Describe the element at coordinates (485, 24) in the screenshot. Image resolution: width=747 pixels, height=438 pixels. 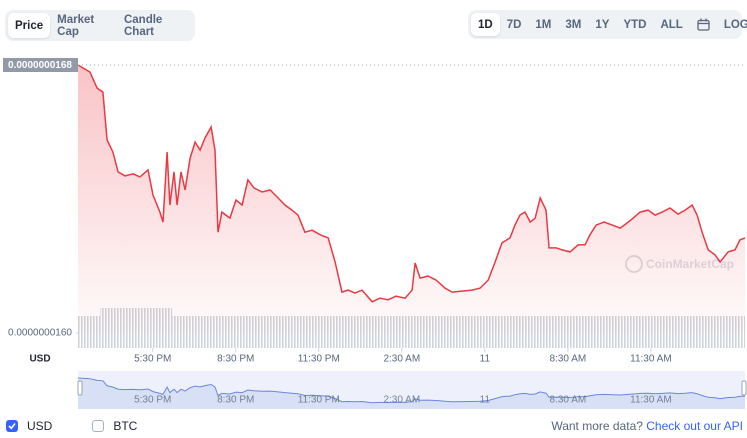
I see `range-button: 1D` at that location.